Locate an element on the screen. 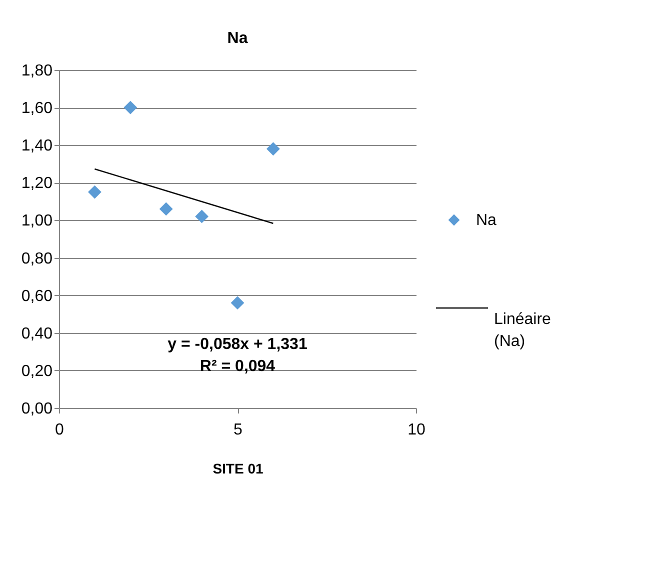 This screenshot has height=577, width=645. legend-label: Na is located at coordinates (486, 220).